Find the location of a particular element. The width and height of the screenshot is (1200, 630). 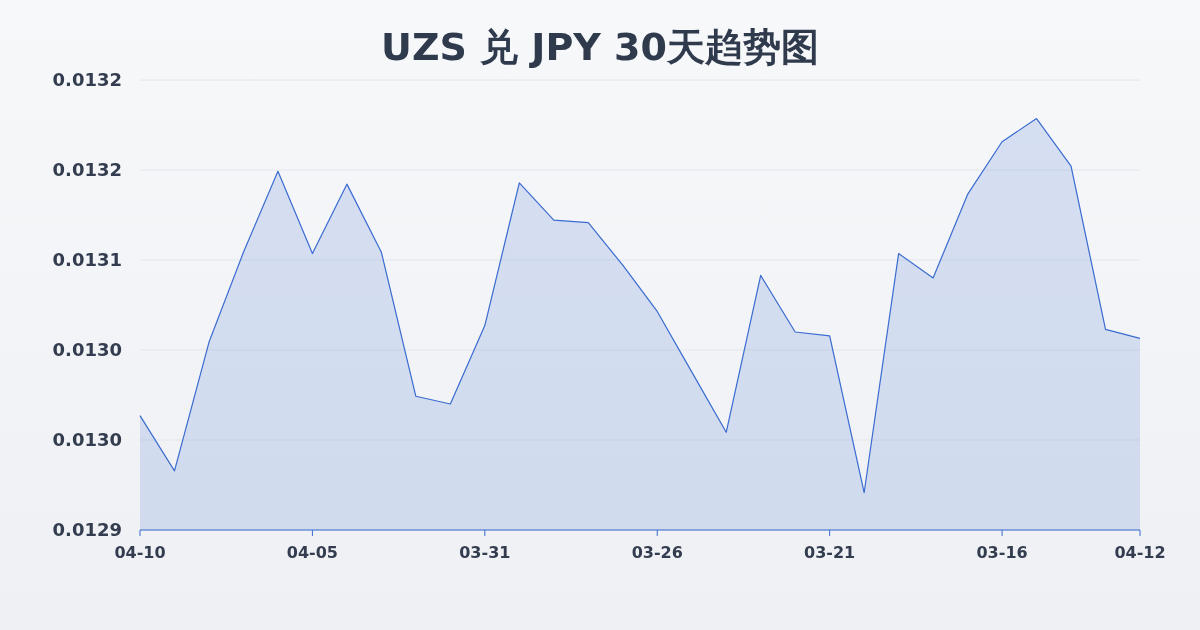

chart-title: UZS 兑 JPY 30天趋势图 is located at coordinates (600, 47).